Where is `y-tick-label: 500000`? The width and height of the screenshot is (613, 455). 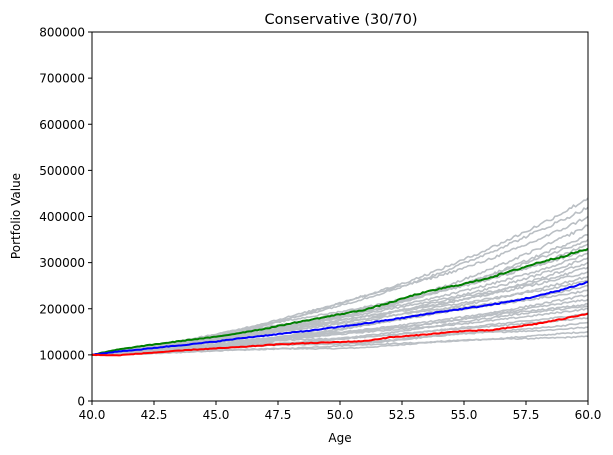 y-tick-label: 500000 is located at coordinates (62, 171).